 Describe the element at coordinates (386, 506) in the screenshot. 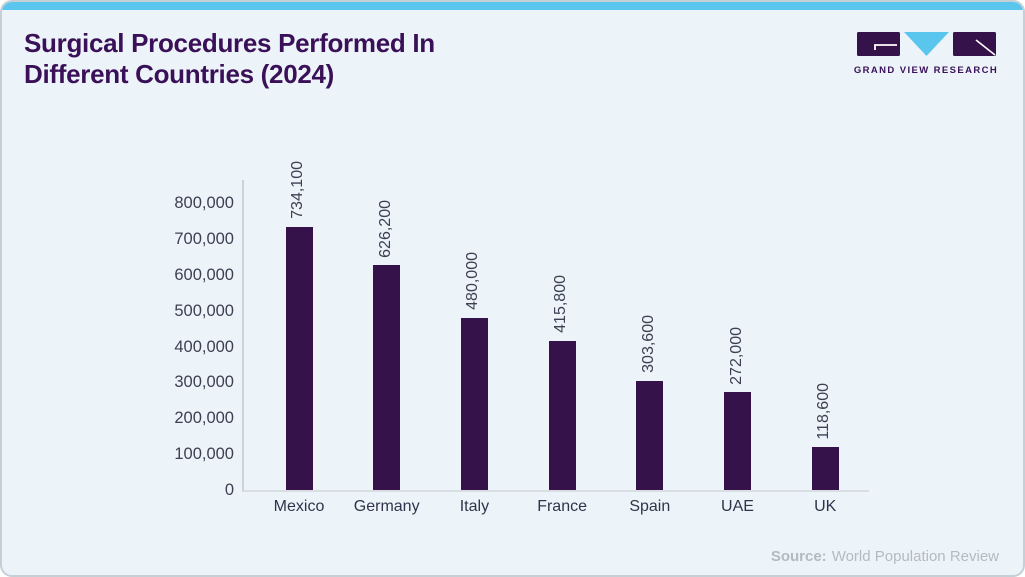

I see `x-tick-label: Germany` at that location.